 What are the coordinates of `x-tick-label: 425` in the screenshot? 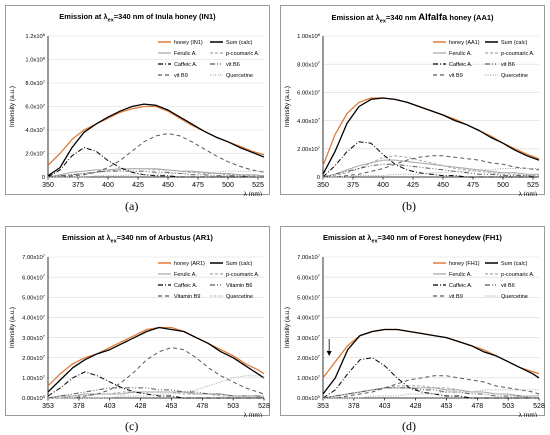 It's located at (138, 185).